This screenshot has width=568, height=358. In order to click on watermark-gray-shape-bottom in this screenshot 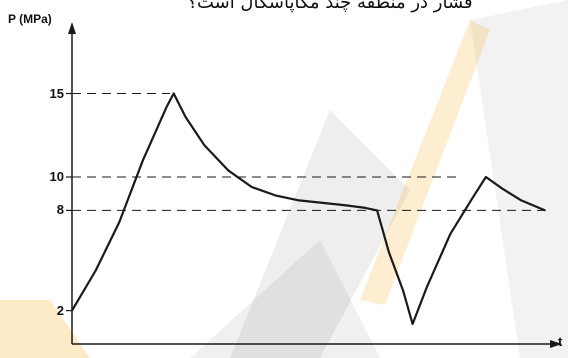, I will do `click(285, 299)`.